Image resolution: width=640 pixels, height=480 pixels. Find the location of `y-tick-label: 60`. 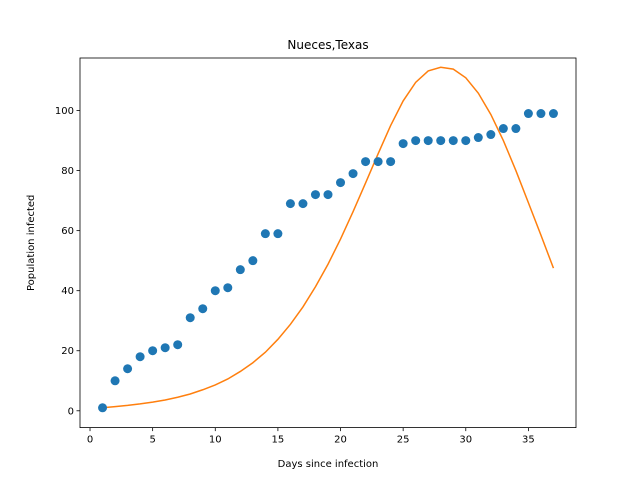

y-tick-label: 60 is located at coordinates (67, 231).